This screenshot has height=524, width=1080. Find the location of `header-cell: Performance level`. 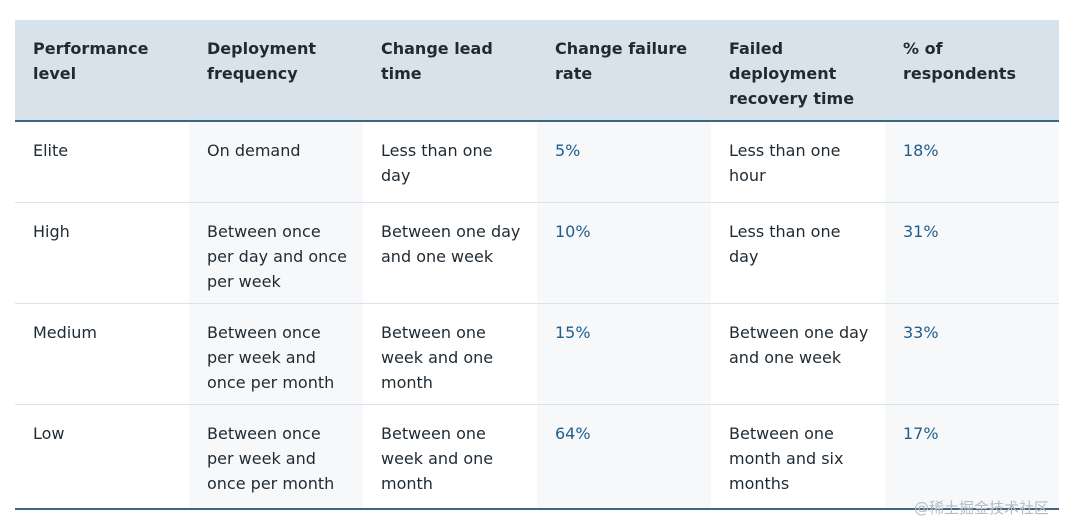

header-cell: Performance level is located at coordinates (102, 71).